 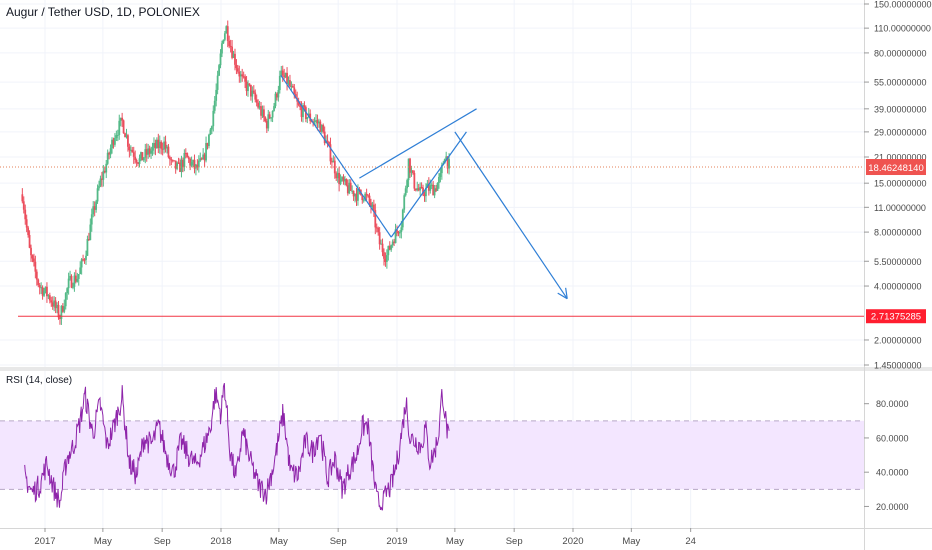 What do you see at coordinates (902, 29) in the screenshot?
I see `price-tick-label: 110.00000000` at bounding box center [902, 29].